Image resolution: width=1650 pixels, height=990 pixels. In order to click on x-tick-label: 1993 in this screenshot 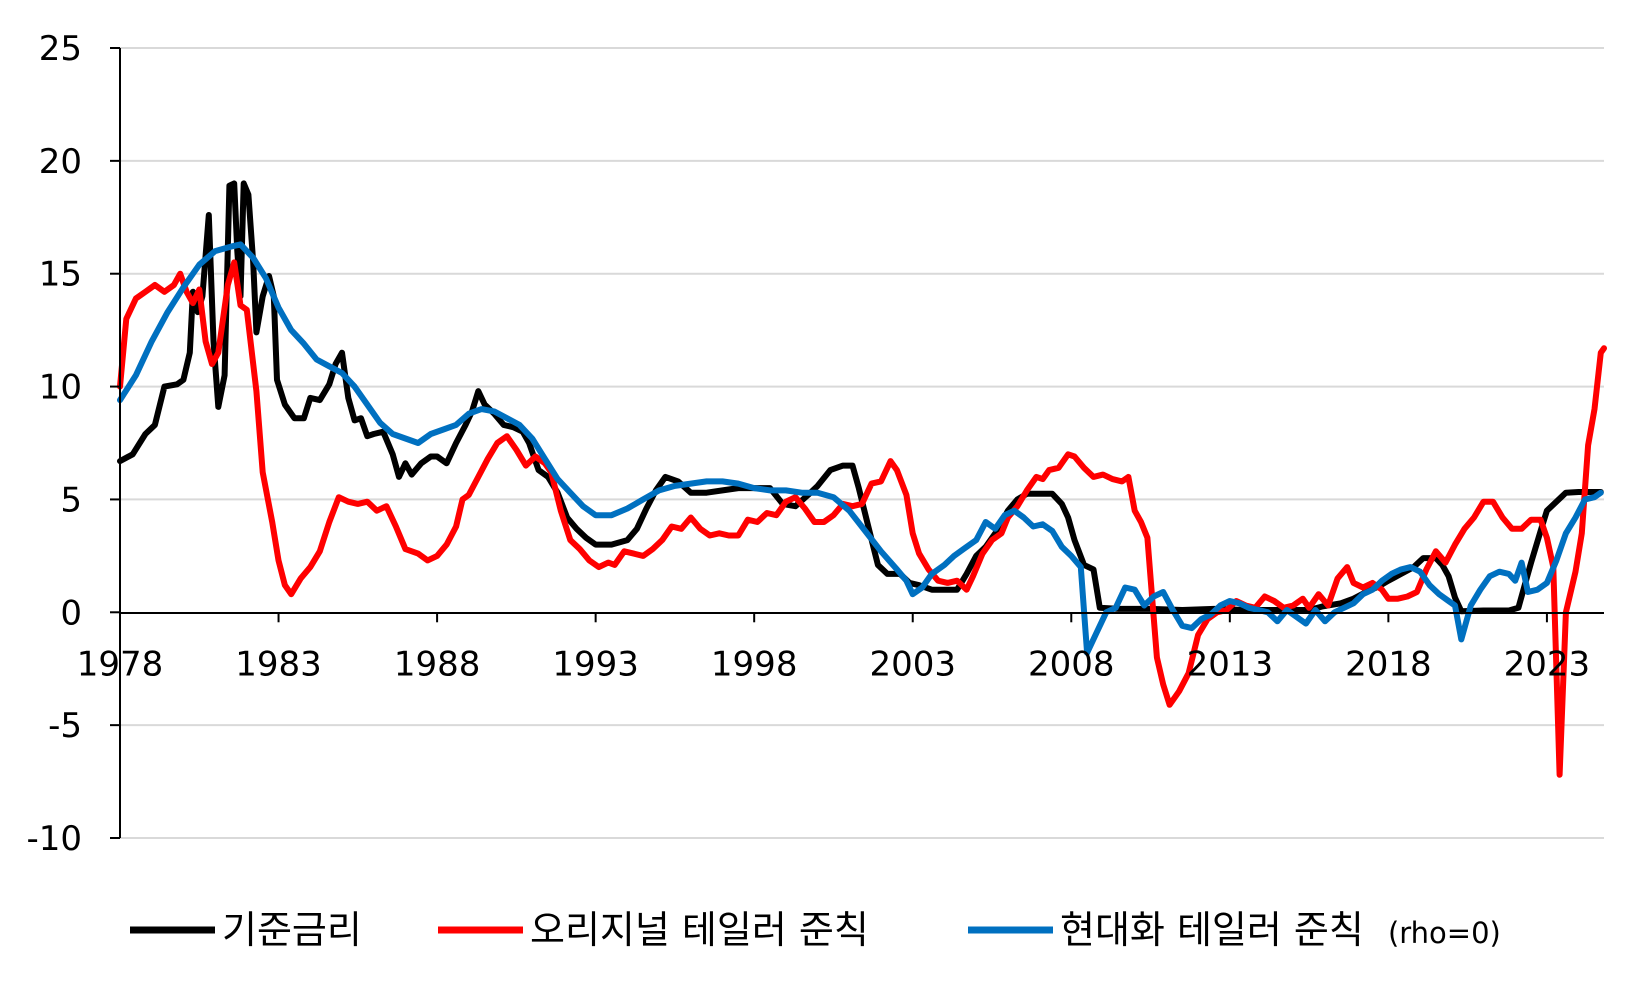, I will do `click(595, 664)`.